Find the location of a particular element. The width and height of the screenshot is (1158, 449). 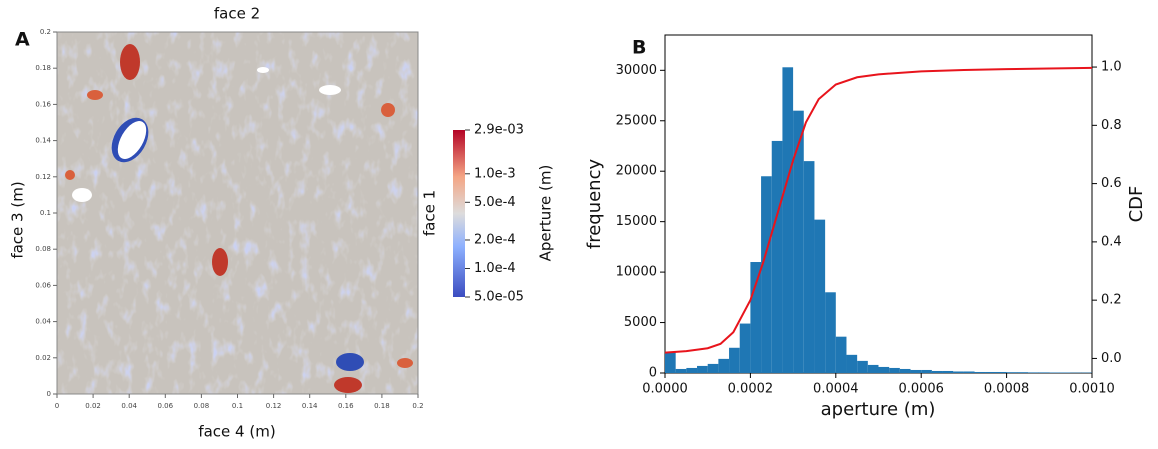

y-tick-label: 0.06 is located at coordinates (43, 285).